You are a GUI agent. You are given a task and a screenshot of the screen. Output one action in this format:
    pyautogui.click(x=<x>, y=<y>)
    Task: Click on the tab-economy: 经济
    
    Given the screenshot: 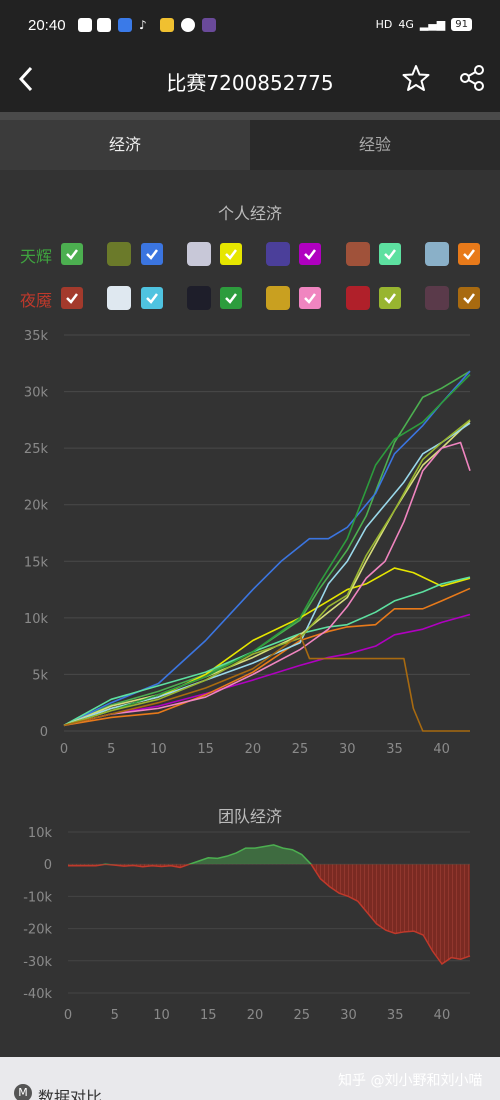 What is the action you would take?
    pyautogui.click(x=125, y=145)
    